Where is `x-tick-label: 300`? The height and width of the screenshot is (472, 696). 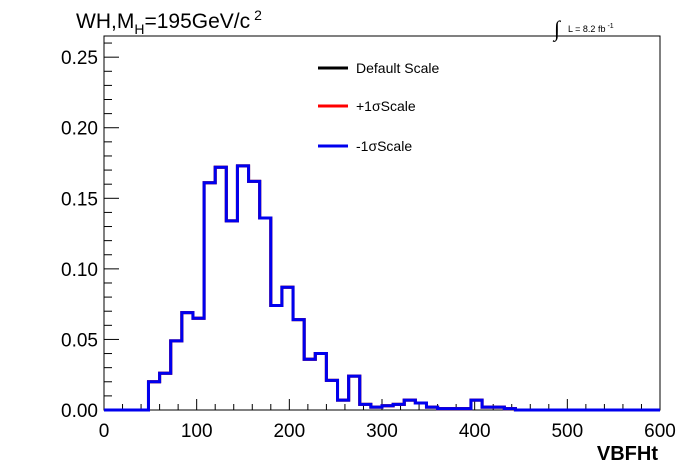 x-tick-label: 300 is located at coordinates (382, 431).